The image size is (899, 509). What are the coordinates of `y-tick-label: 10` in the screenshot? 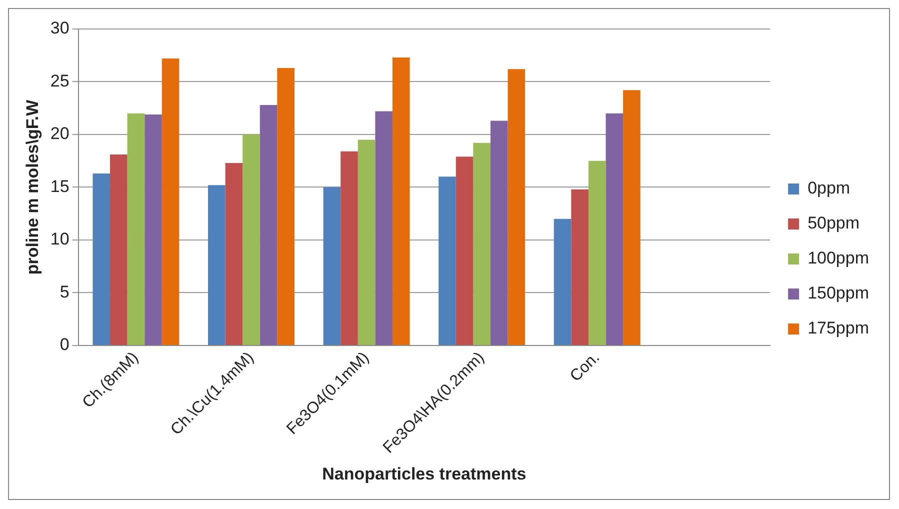 It's located at (60, 239).